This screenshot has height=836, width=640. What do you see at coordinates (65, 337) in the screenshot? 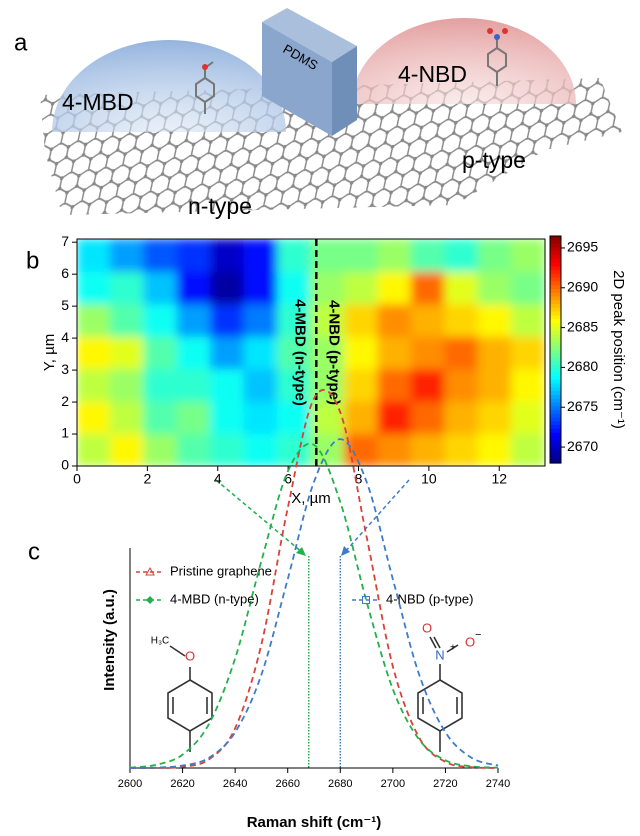
I see `y-tick-label: 4` at bounding box center [65, 337].